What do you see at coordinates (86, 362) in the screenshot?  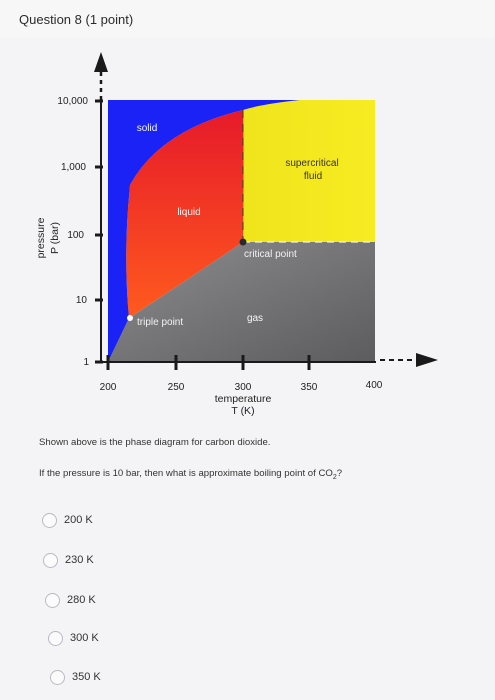 I see `y-tick-label: 1` at bounding box center [86, 362].